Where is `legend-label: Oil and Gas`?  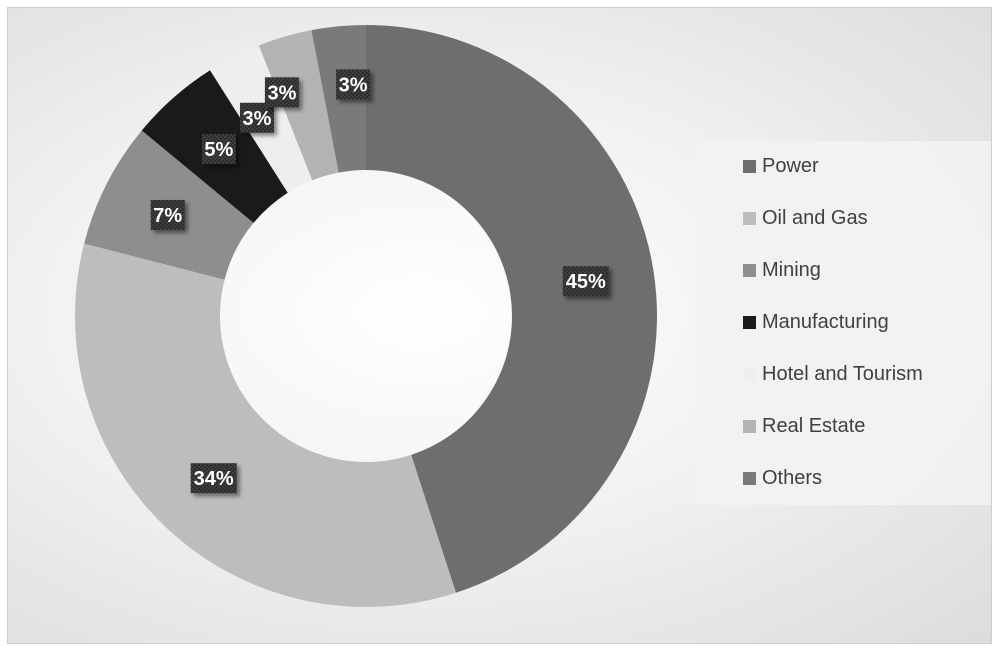 legend-label: Oil and Gas is located at coordinates (815, 217).